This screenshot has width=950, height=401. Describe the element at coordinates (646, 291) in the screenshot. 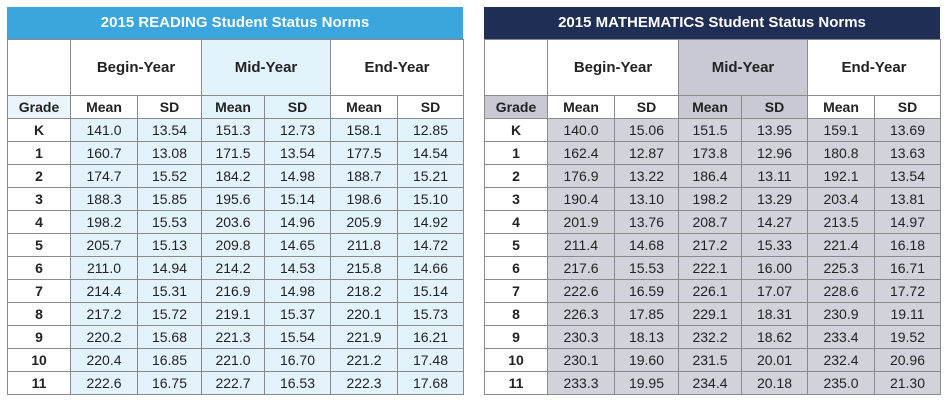

I see `sd-cell: 16.59` at that location.